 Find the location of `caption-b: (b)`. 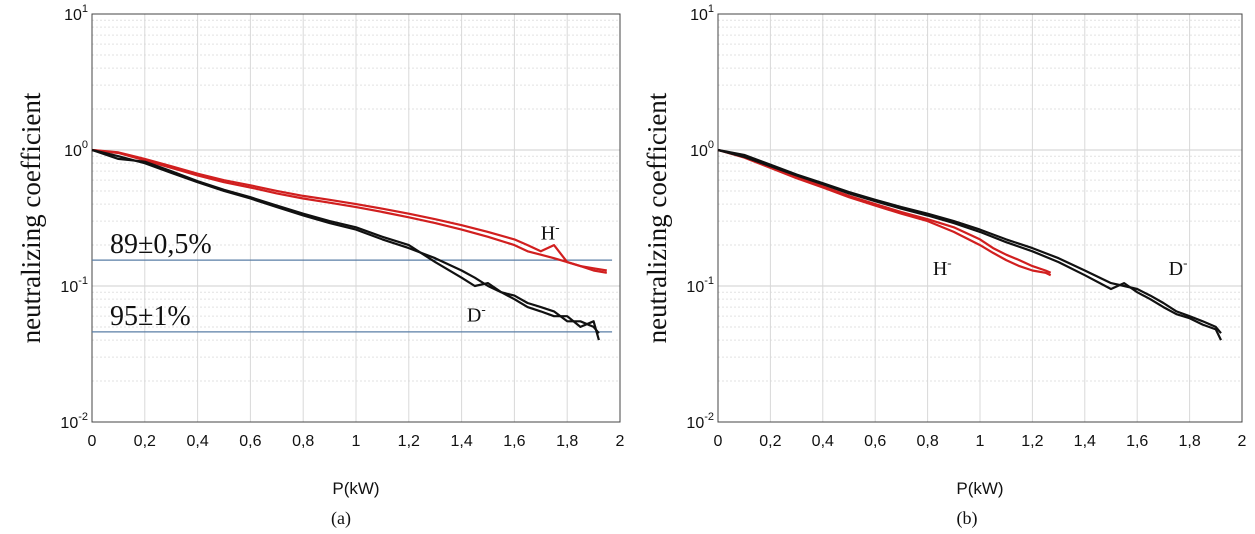

caption-b: (b) is located at coordinates (967, 518).